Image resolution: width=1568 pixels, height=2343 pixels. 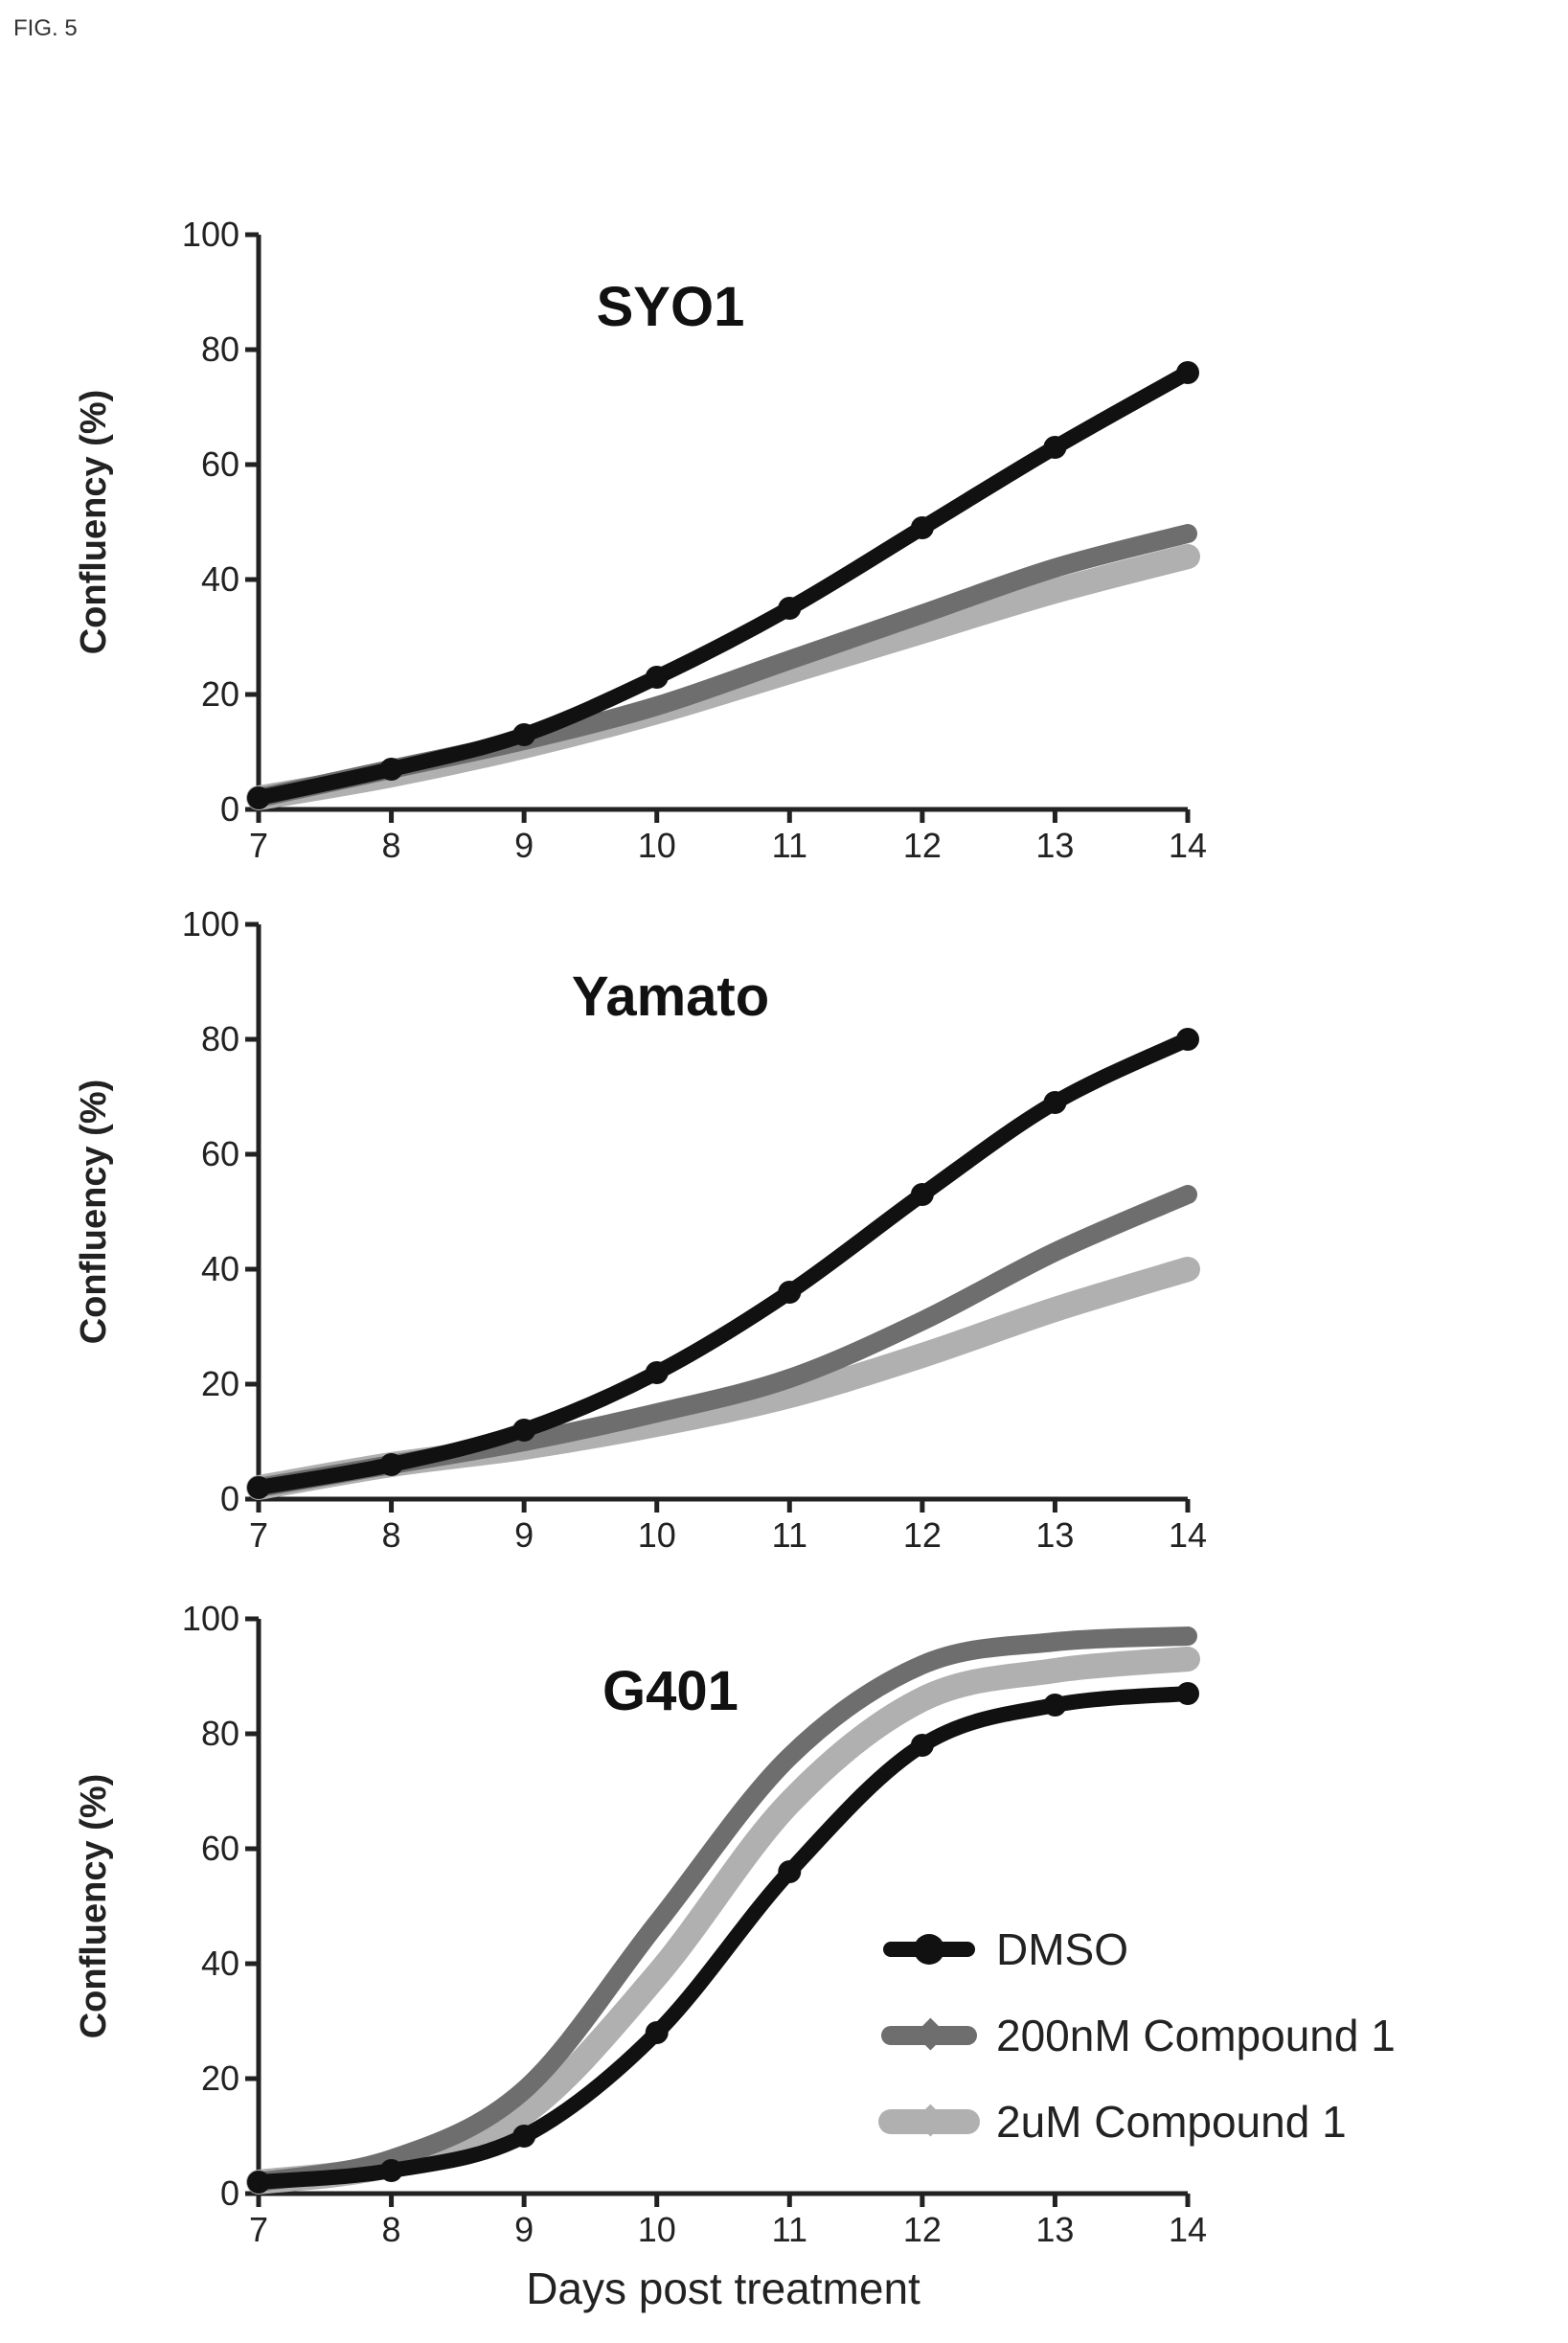 I want to click on legend-item-dmso: DMSO, so click(x=1005, y=1949).